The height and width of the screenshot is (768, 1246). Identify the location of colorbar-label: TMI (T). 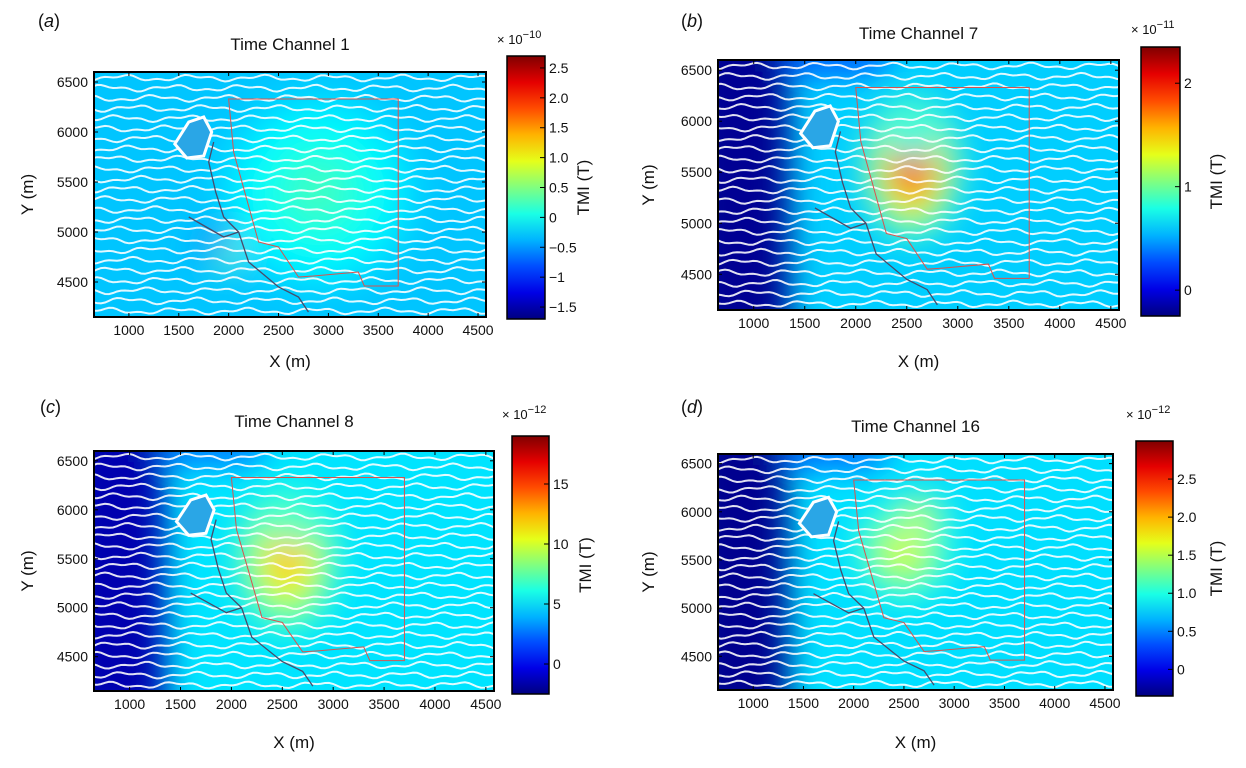
(585, 565).